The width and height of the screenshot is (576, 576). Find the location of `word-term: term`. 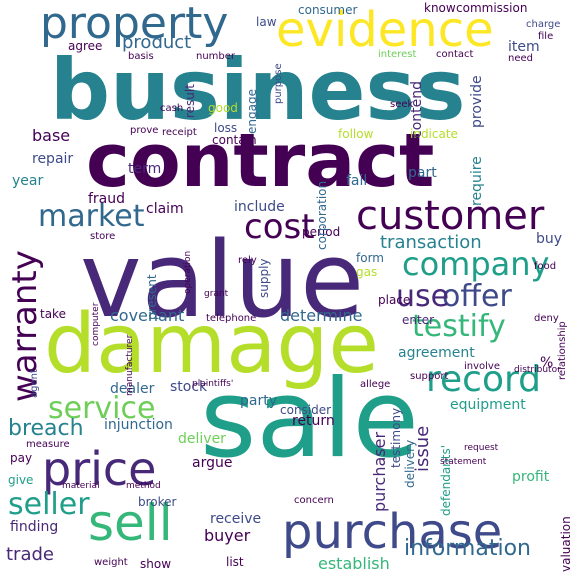

word-term: term is located at coordinates (145, 169).